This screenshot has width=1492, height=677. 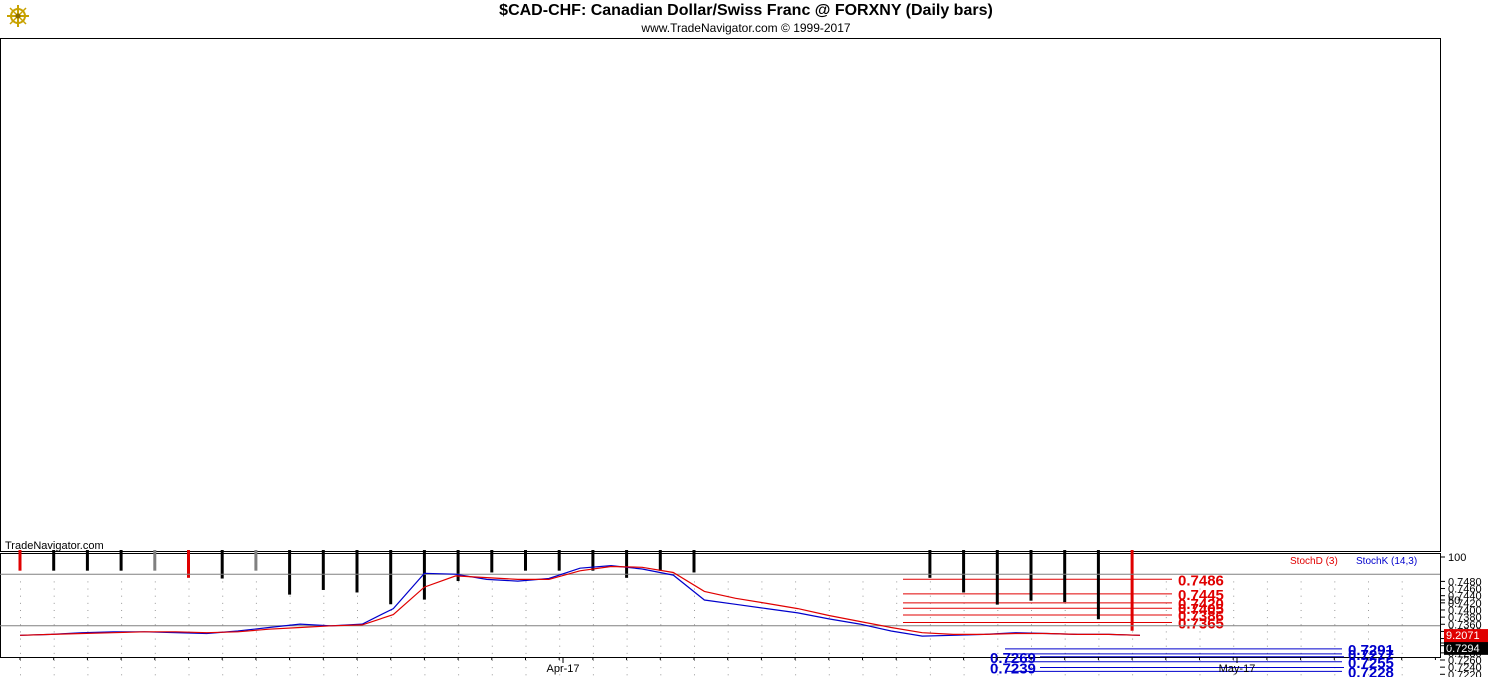 What do you see at coordinates (1465, 668) in the screenshot?
I see `price-axis-label: 0.7240` at bounding box center [1465, 668].